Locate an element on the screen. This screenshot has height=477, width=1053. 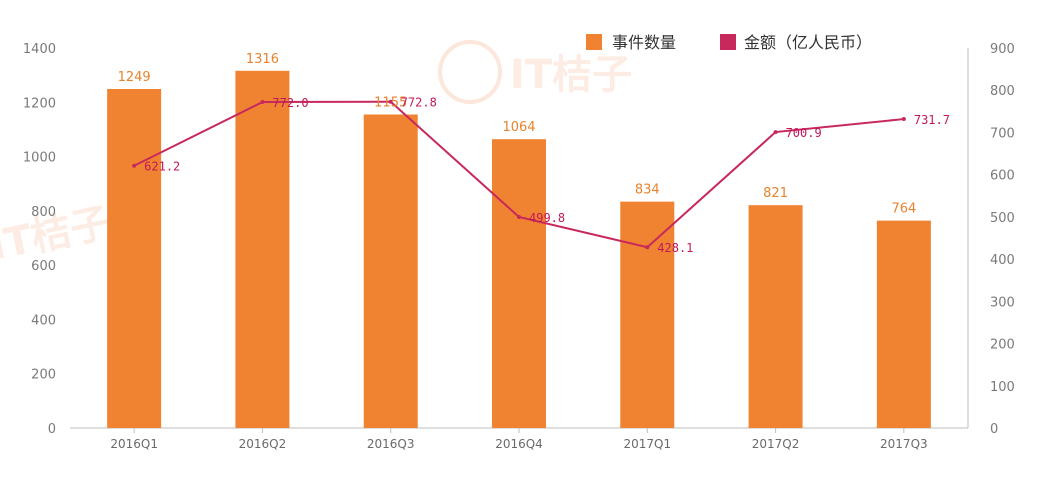
y-left-tick-label: 0 is located at coordinates (52, 429).